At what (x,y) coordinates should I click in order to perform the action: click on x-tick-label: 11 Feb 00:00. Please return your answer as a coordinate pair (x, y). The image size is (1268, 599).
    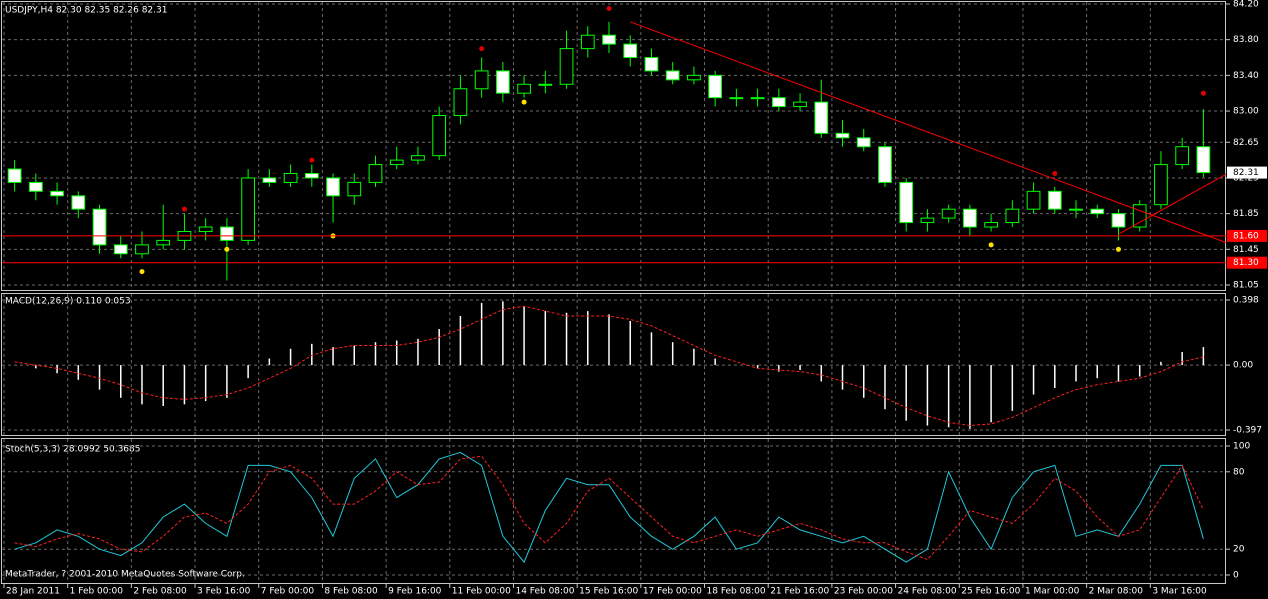
    Looking at the image, I should click on (481, 592).